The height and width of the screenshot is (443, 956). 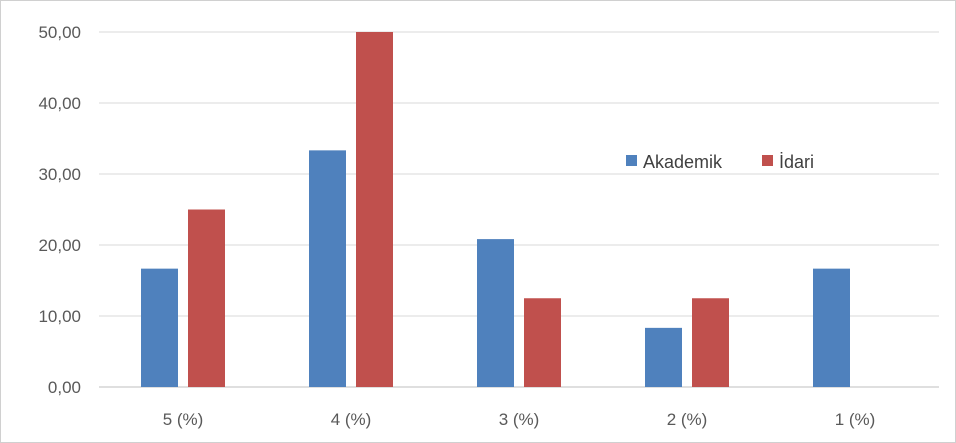 I want to click on legend-swatch-idari, so click(x=767, y=160).